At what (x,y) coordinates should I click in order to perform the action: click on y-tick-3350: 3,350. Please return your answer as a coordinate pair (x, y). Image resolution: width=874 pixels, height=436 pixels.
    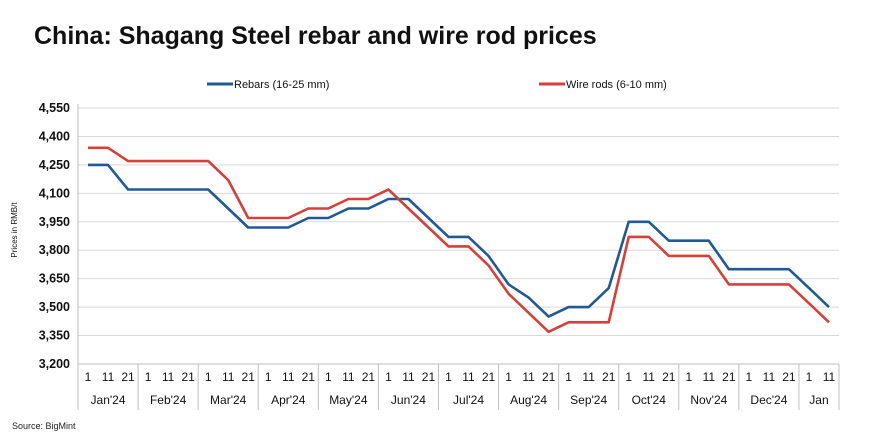
    Looking at the image, I should click on (54, 336).